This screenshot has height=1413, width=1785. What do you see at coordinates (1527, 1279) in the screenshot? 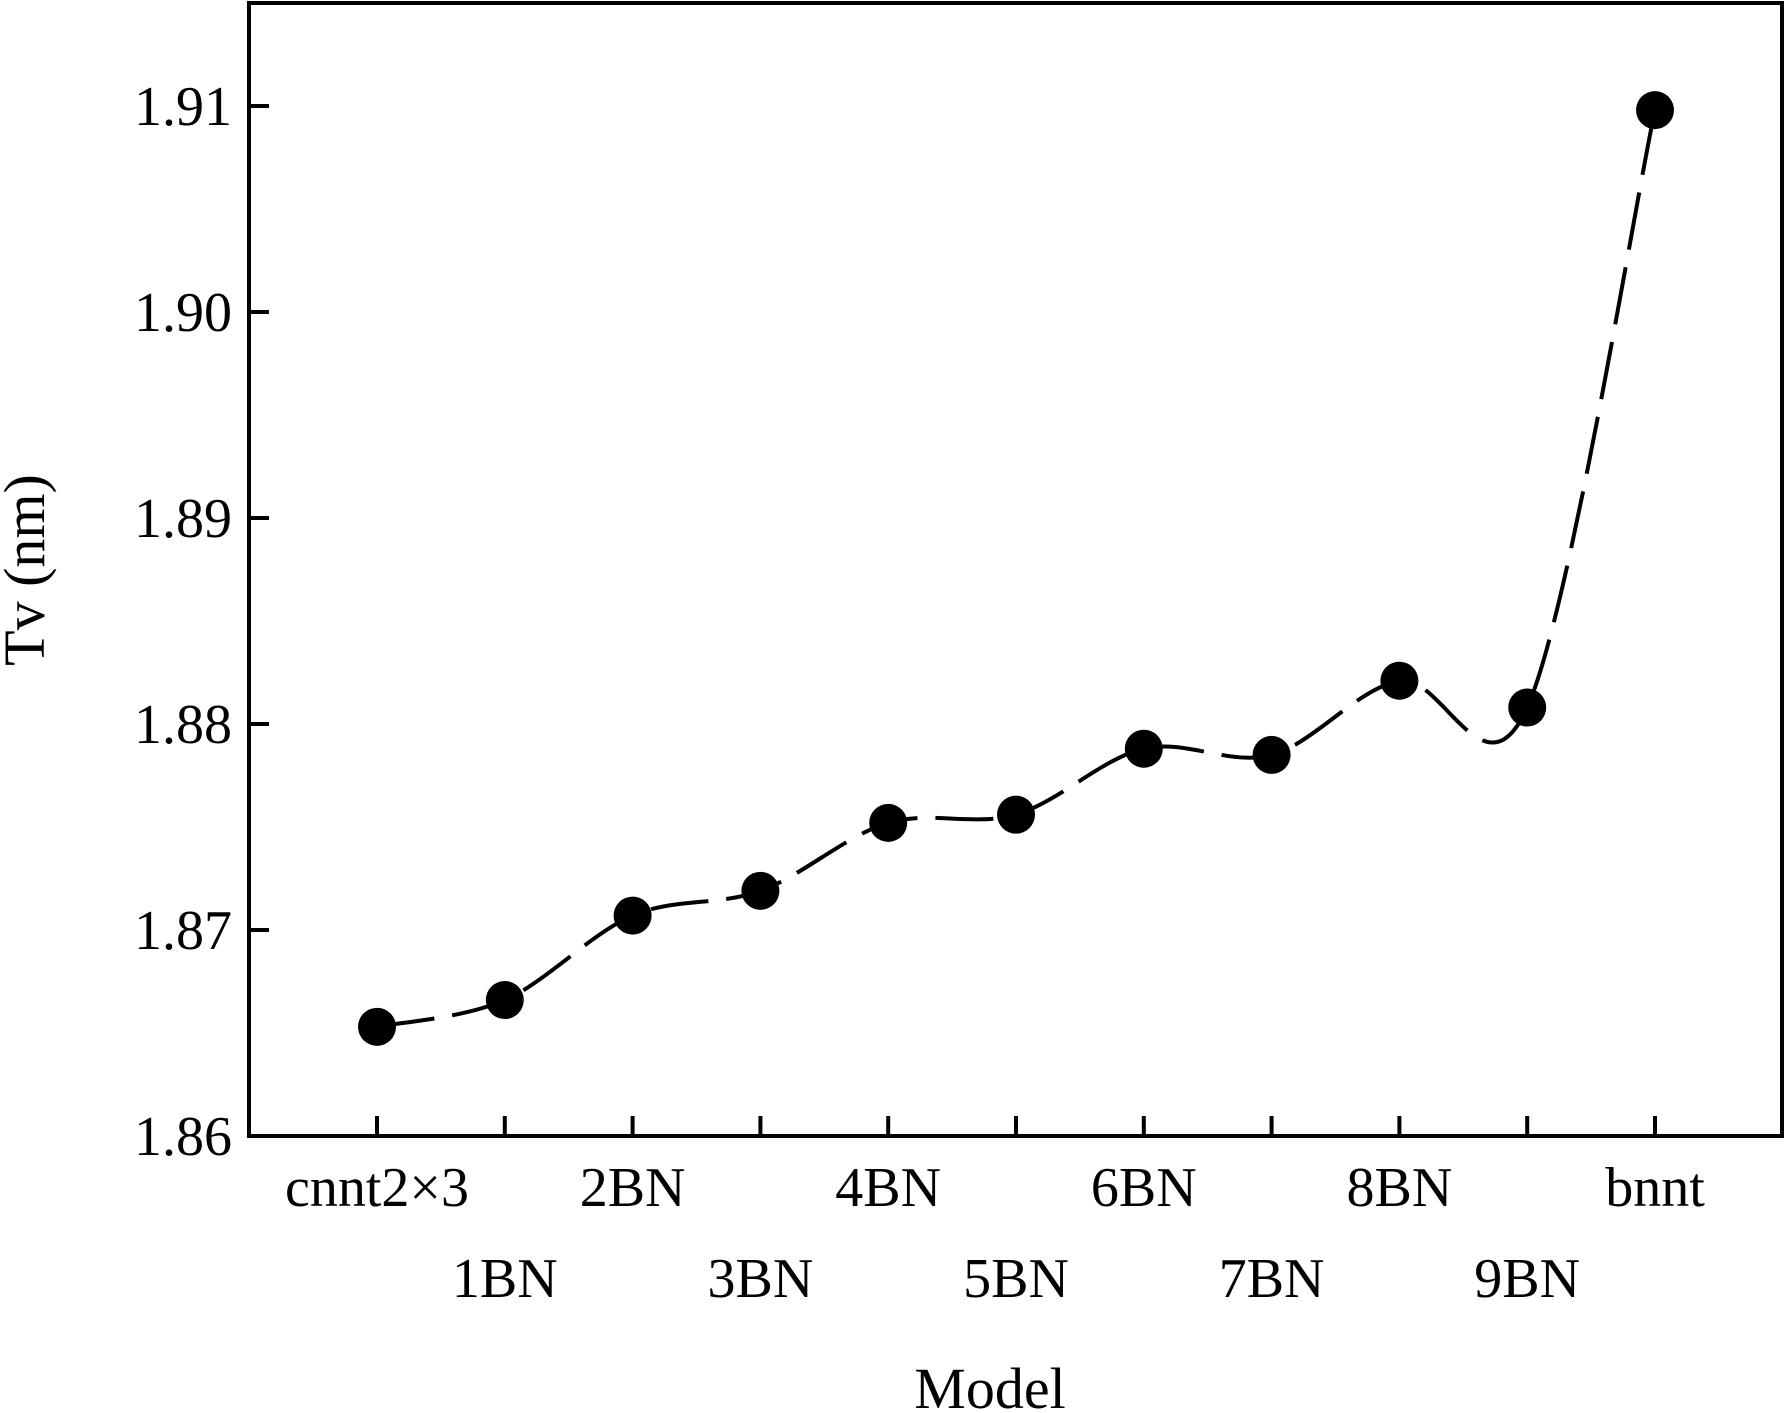
I see `x-tick-label: 9BN` at bounding box center [1527, 1279].